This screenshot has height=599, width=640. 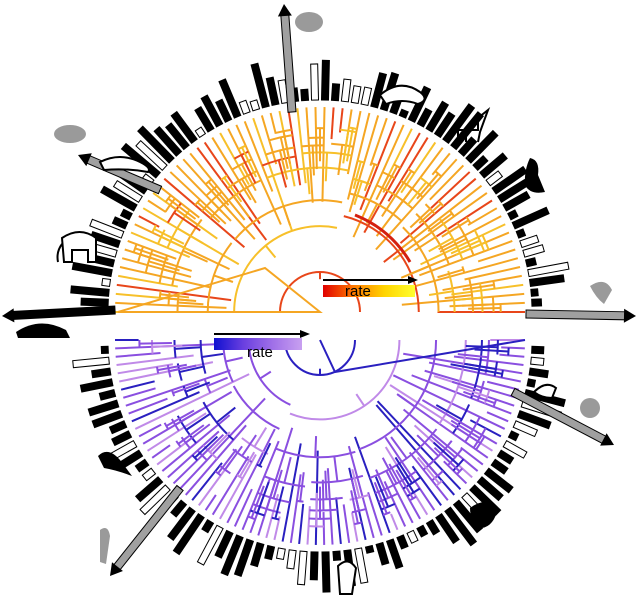 I want to click on bird-rate-legend, so click(x=262, y=340).